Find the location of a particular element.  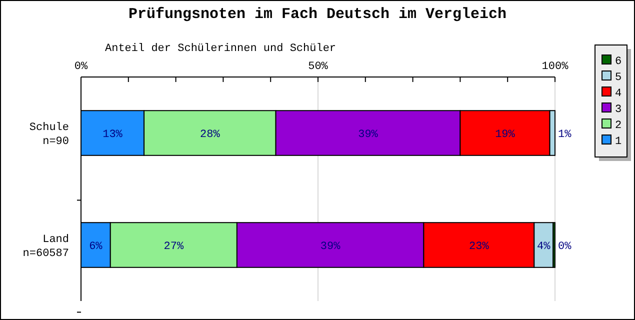

data-label: 27% is located at coordinates (174, 246).